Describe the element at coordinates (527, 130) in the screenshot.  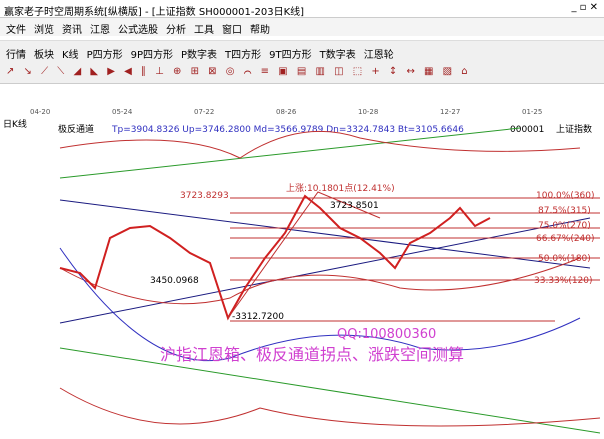
I see `stock-code: 000001` at that location.